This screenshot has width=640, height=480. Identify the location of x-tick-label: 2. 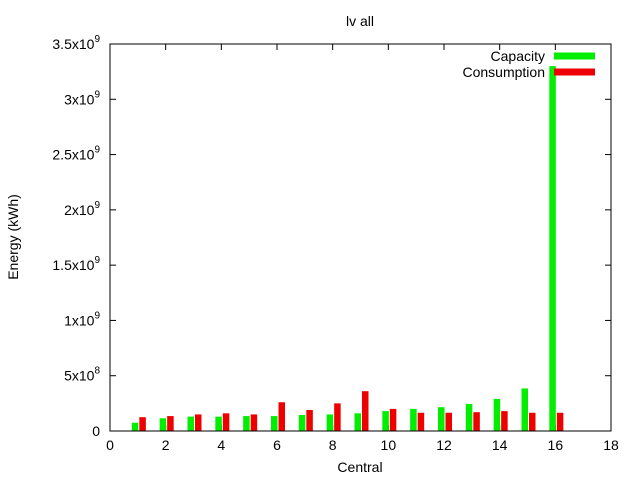
(166, 445).